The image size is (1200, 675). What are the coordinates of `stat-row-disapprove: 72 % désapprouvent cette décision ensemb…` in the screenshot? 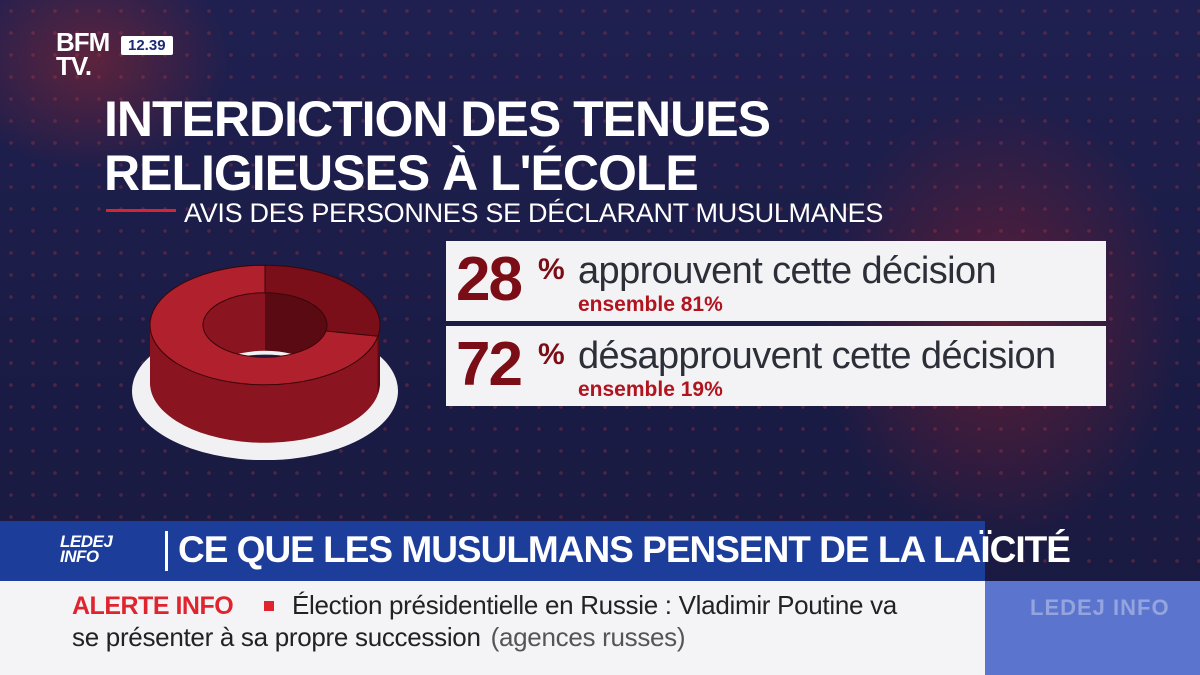 It's located at (776, 366).